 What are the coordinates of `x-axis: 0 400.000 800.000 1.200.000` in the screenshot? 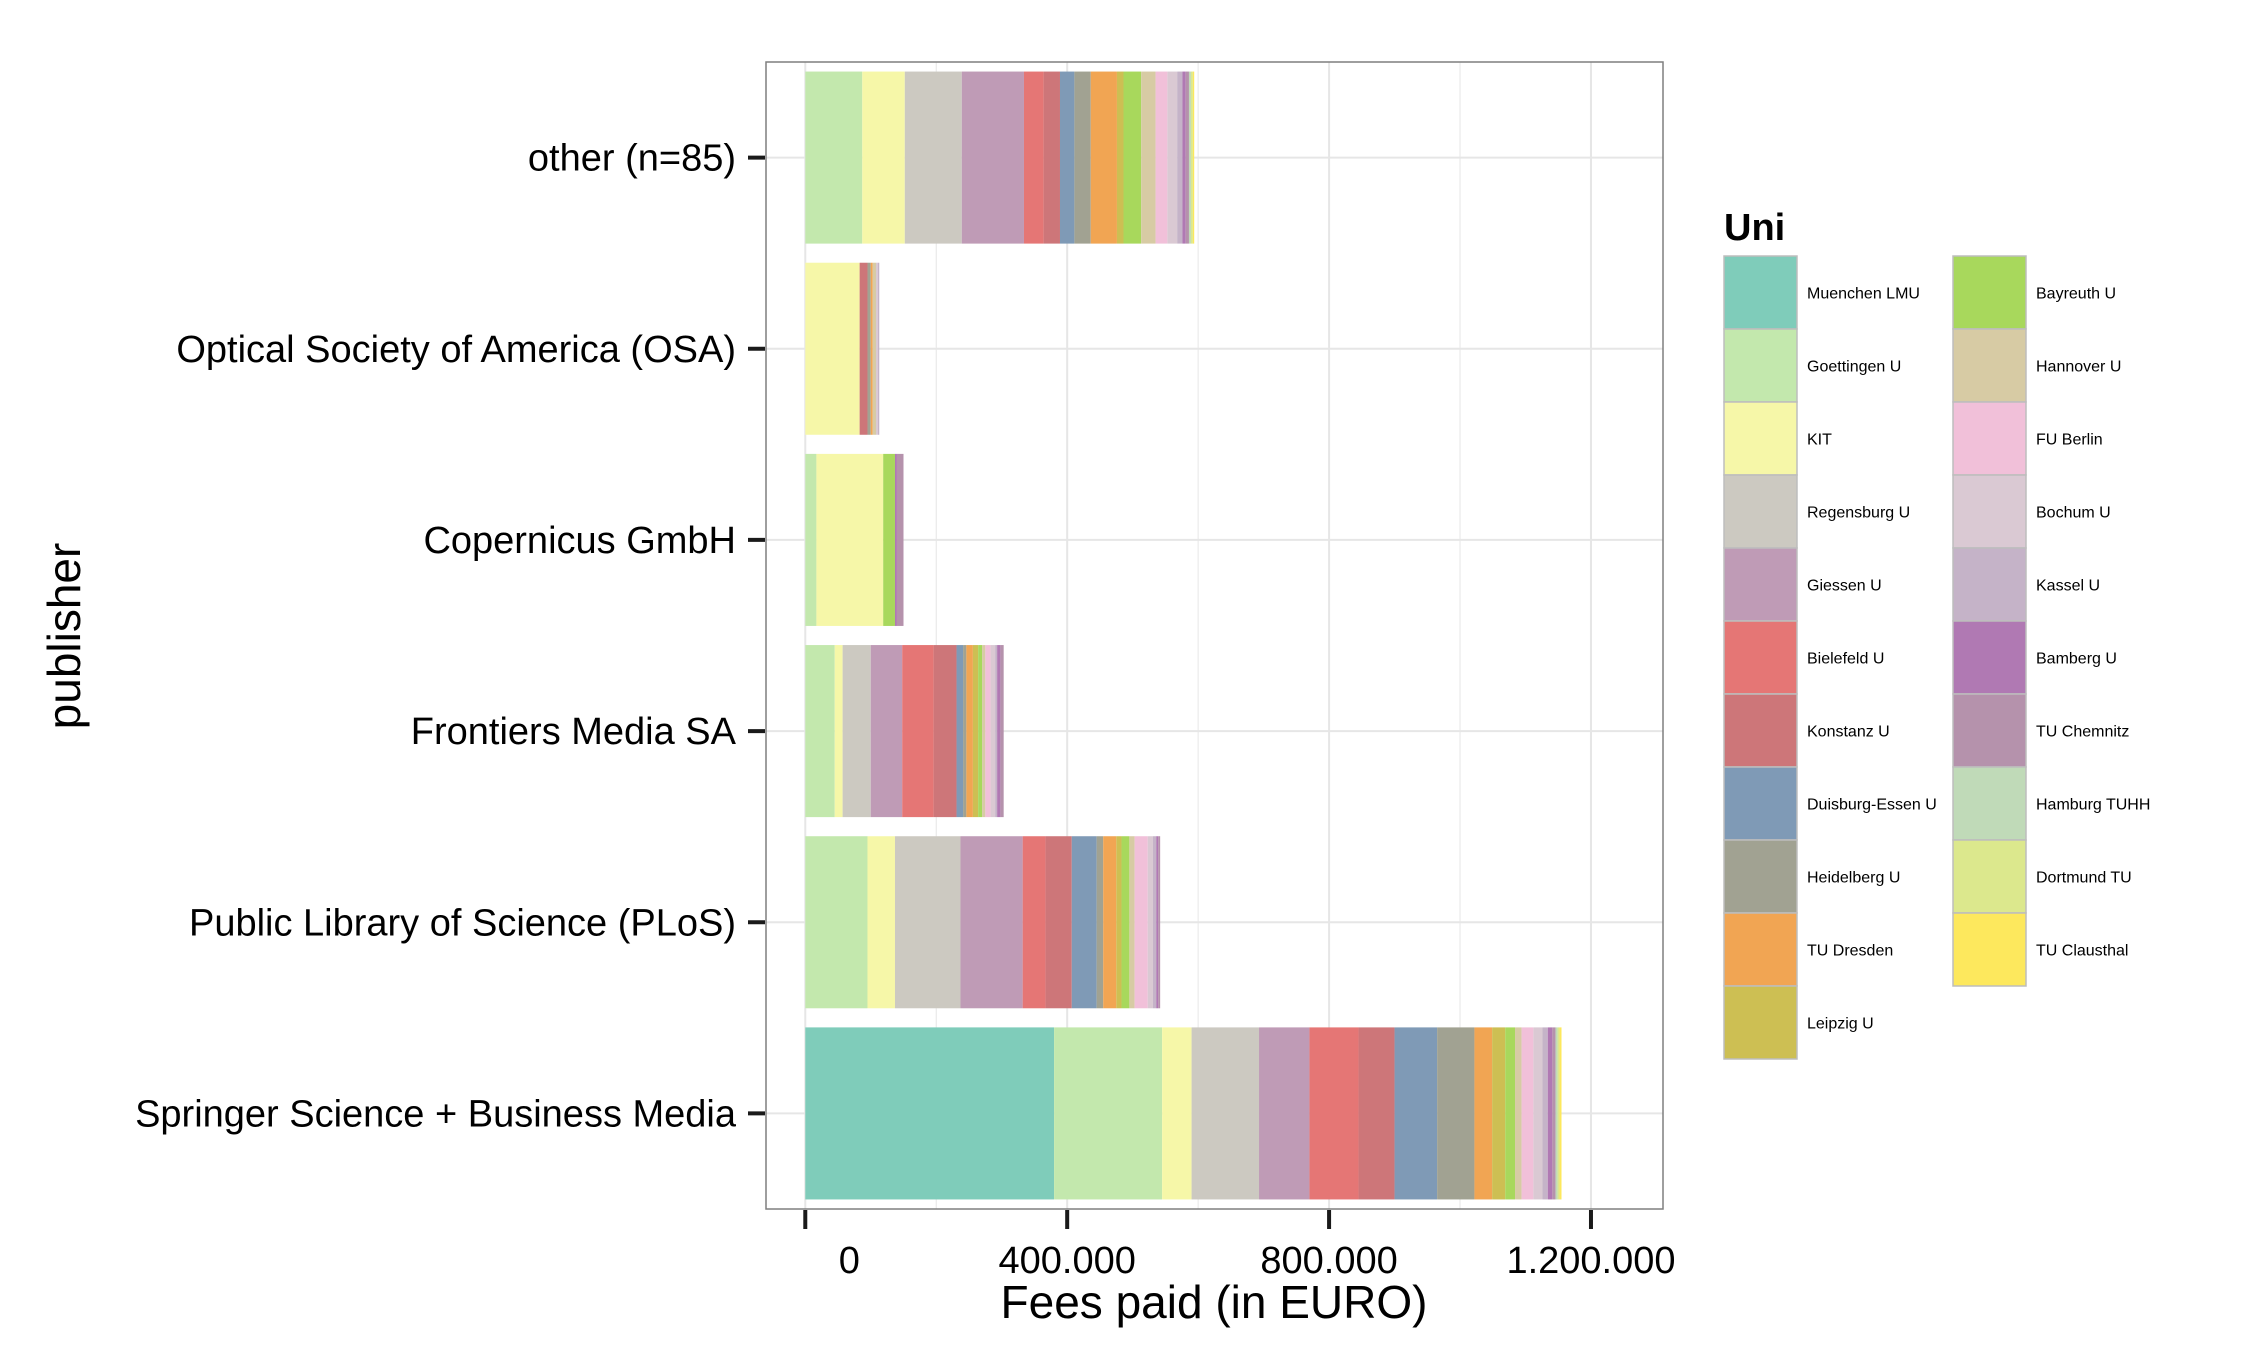 It's located at (1239, 1246).